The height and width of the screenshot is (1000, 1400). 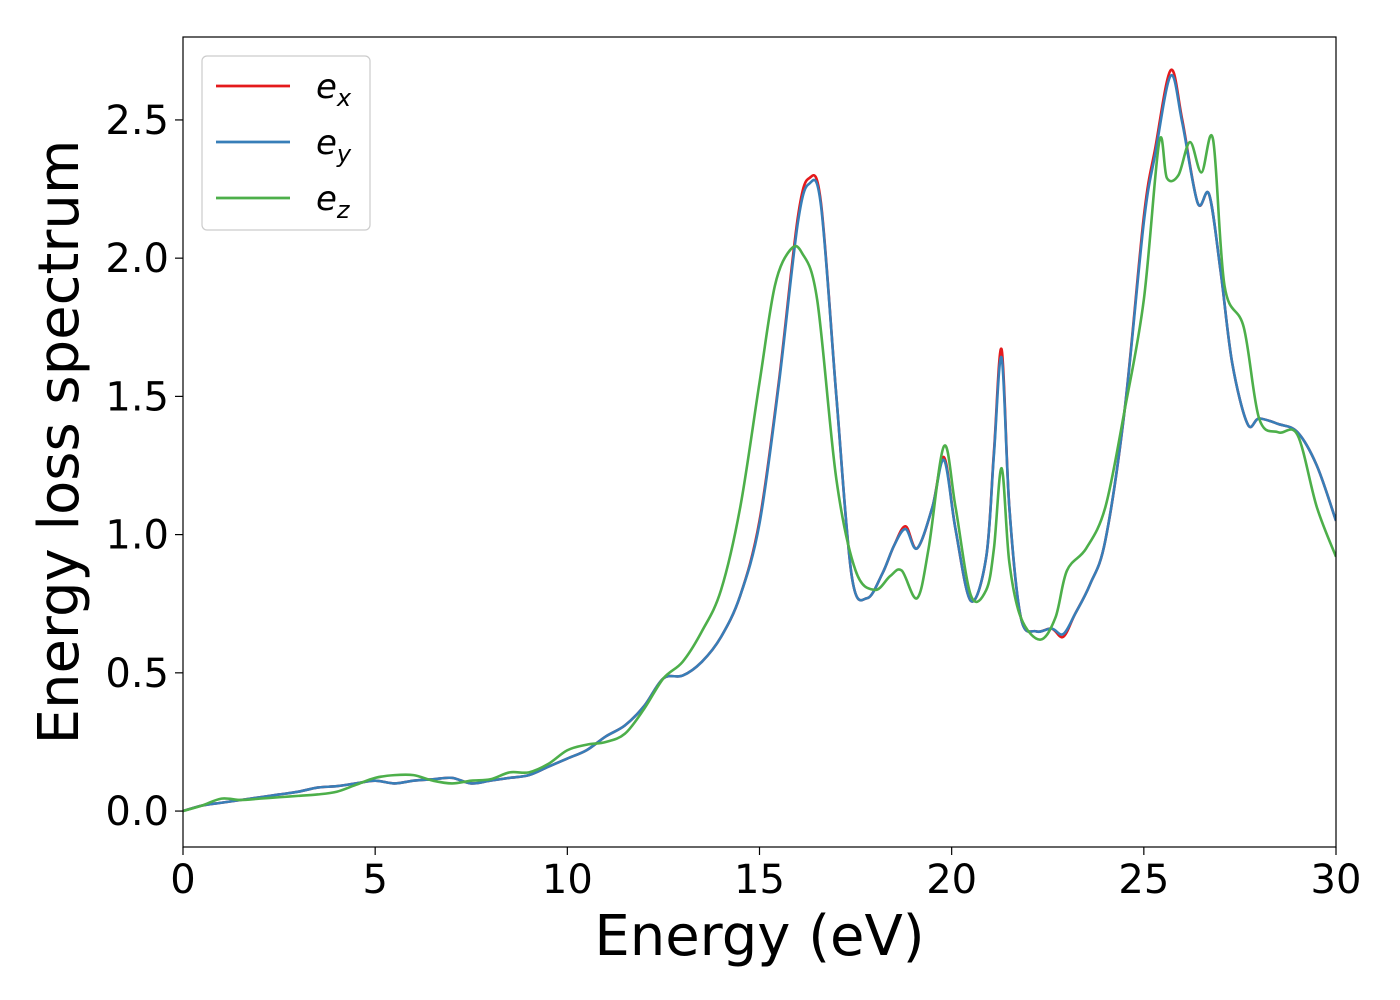 What do you see at coordinates (759, 880) in the screenshot?
I see `x-tick-label: 15` at bounding box center [759, 880].